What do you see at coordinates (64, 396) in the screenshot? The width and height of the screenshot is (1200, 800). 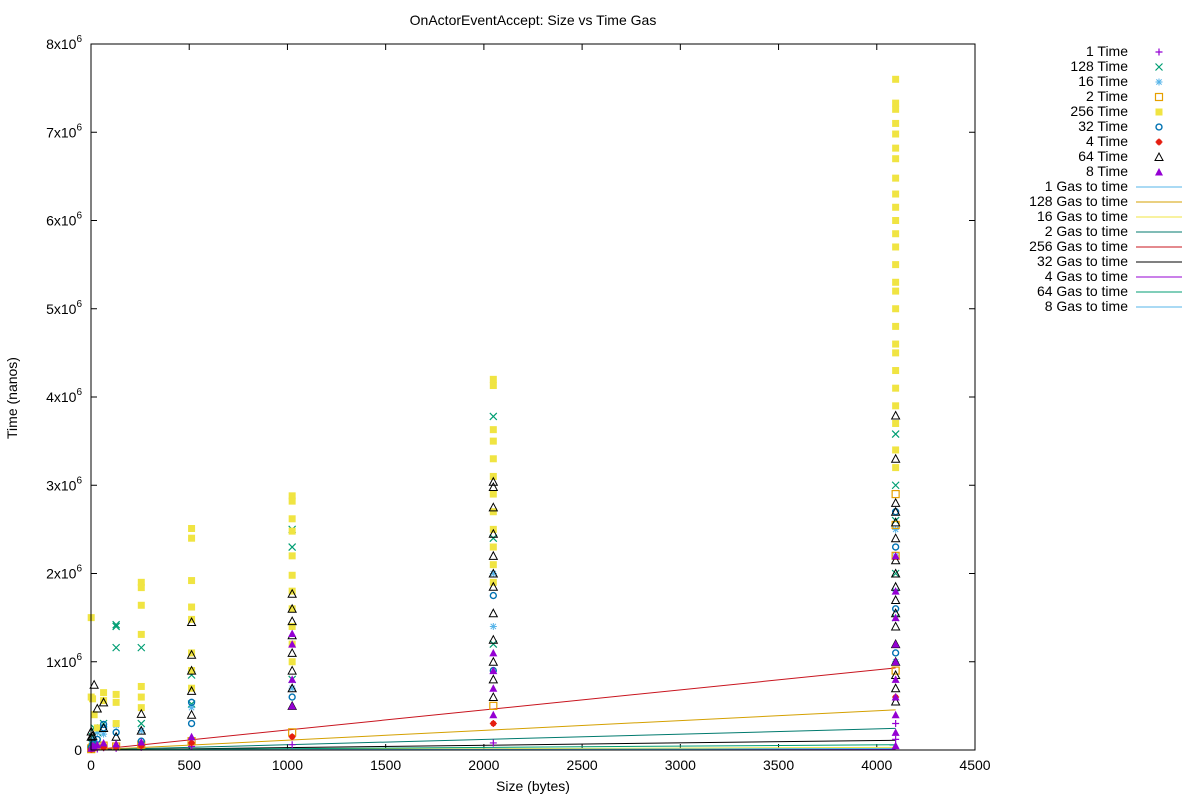 I see `y-tick-label-4: 4x10⁶` at bounding box center [64, 396].